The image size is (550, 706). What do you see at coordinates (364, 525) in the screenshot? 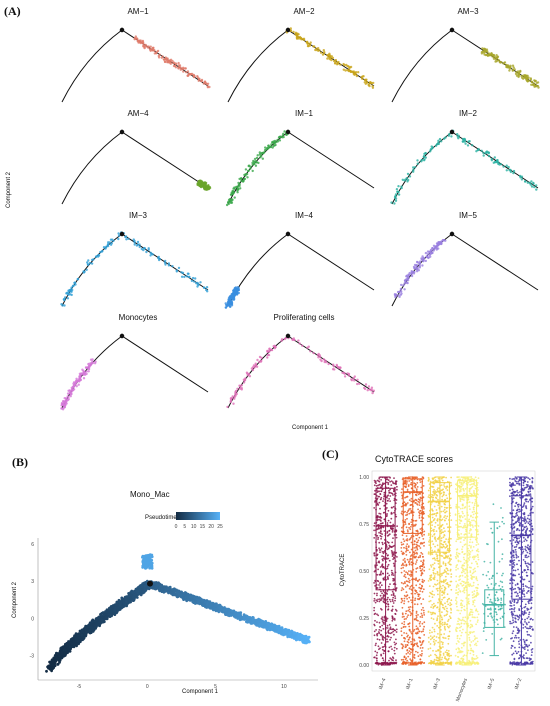
I see `y-tick: 0.75` at bounding box center [364, 525].